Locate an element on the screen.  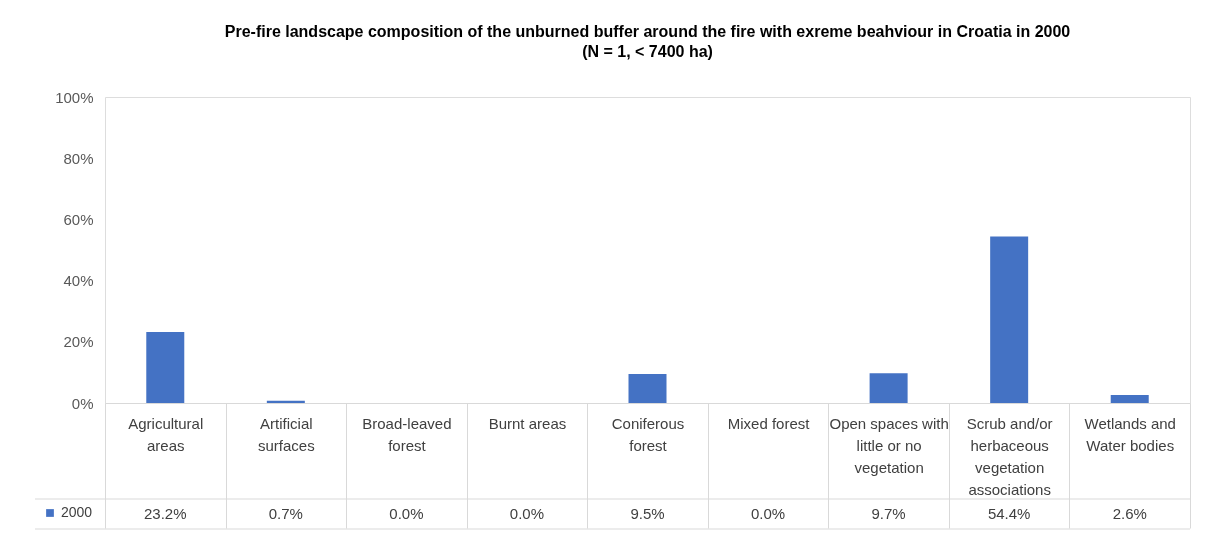
x-tick-label: Artificial surfaces is located at coordinates (286, 434).